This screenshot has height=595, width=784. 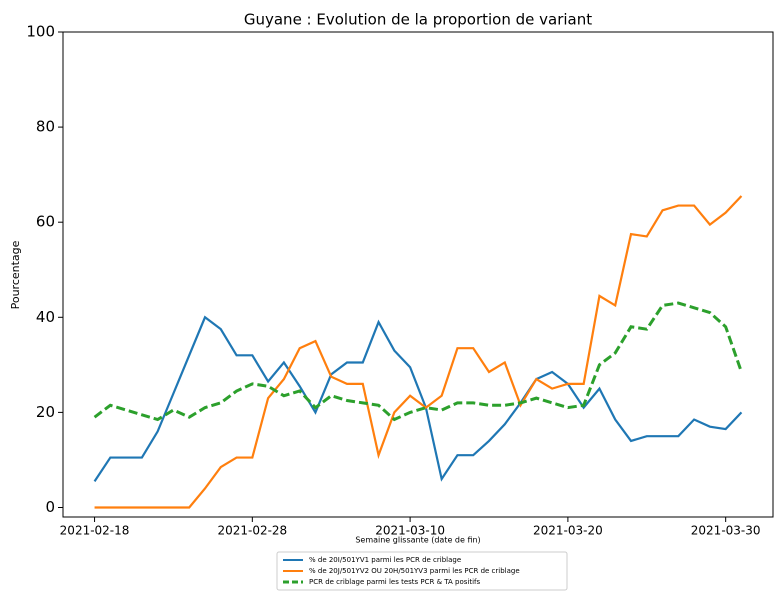 I want to click on y-tick-label: 80, so click(x=45, y=127).